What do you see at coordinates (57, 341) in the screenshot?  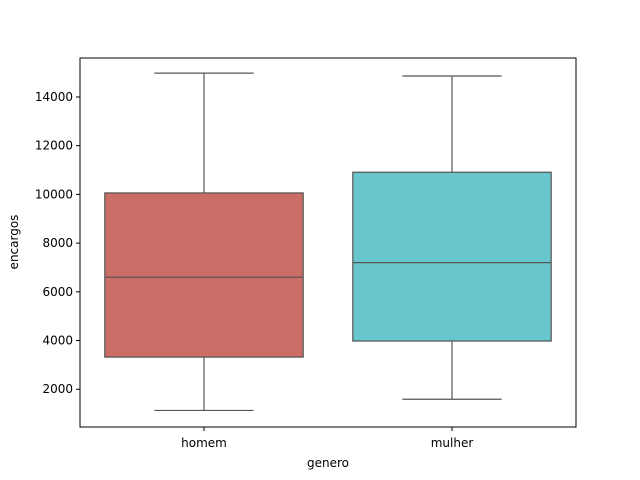 I see `y-tick-label: 4000` at bounding box center [57, 341].